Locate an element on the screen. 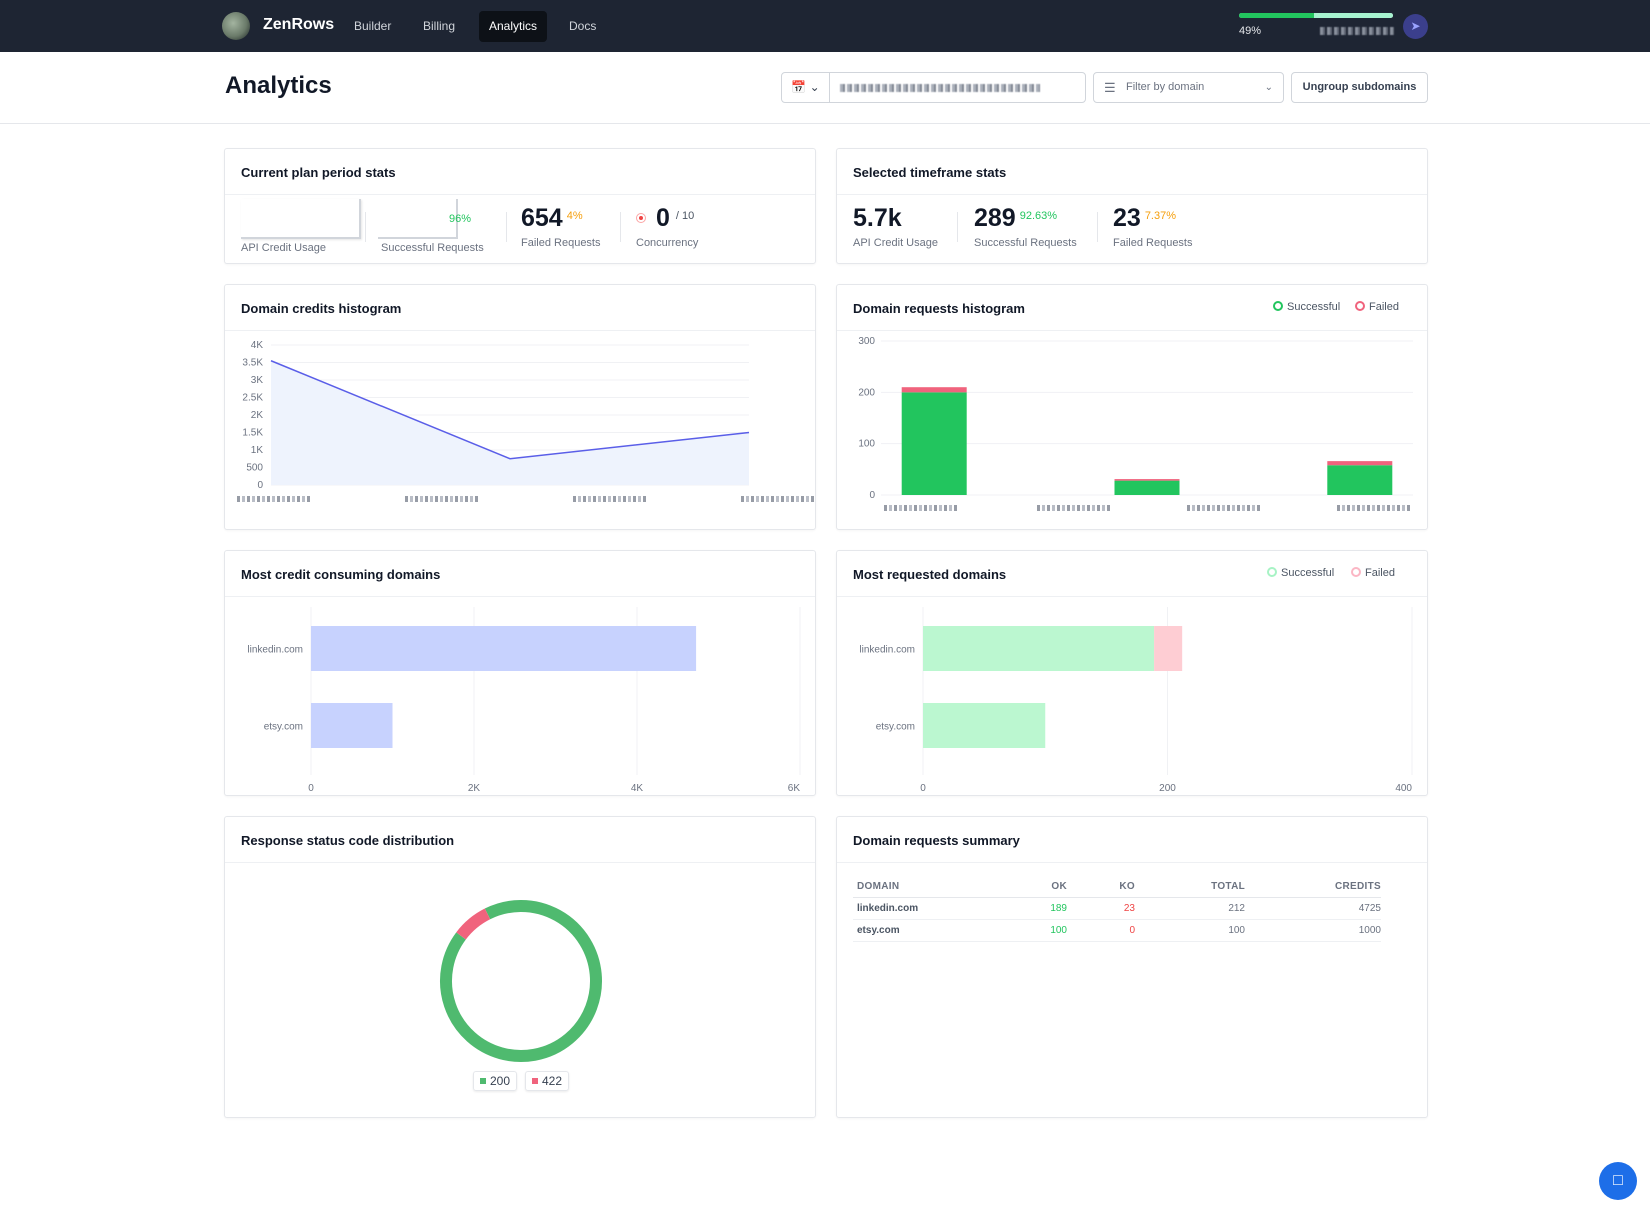 Image resolution: width=1650 pixels, height=1212 pixels. col-credits: CREDITS is located at coordinates (1313, 887).